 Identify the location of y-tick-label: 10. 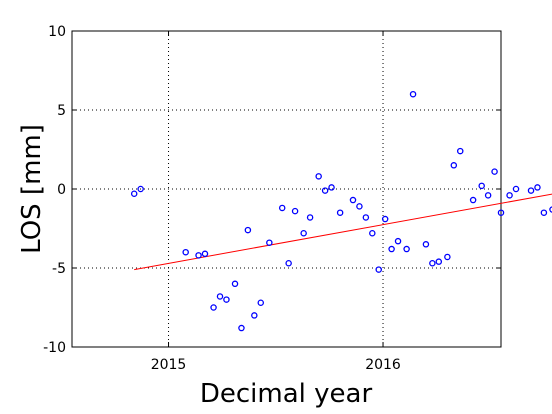
(57, 32).